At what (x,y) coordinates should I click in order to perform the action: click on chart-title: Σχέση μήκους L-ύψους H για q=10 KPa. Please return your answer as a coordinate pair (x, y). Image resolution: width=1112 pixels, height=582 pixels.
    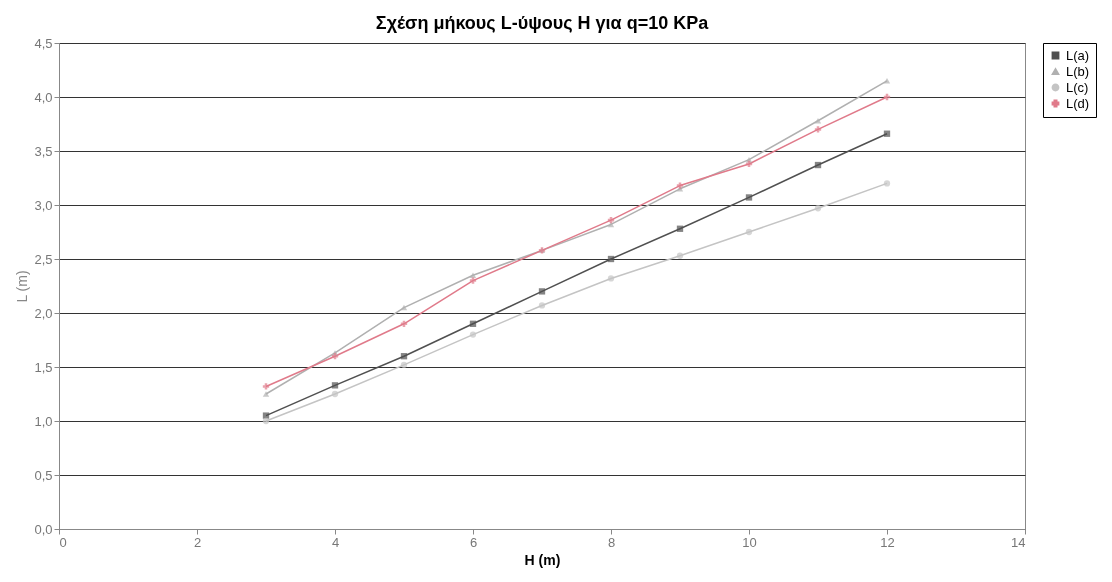
    Looking at the image, I should click on (542, 23).